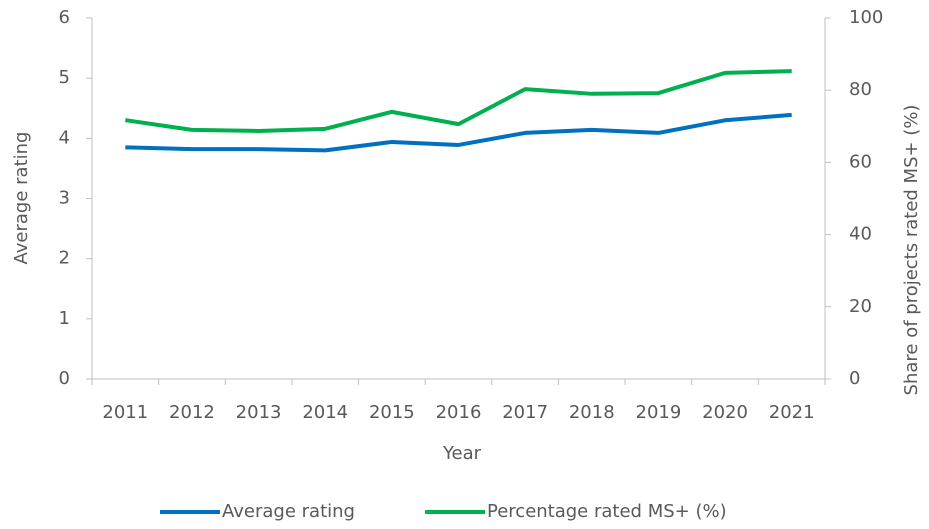 This screenshot has height=529, width=929. Describe the element at coordinates (462, 453) in the screenshot. I see `x-axis-label: Year` at that location.